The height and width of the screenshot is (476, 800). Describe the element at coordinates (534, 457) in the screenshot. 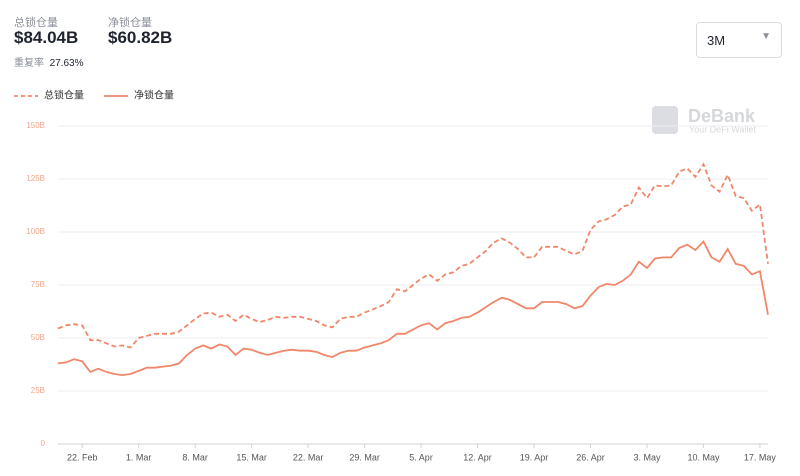

I see `x-tick-label: 19. Apr` at that location.